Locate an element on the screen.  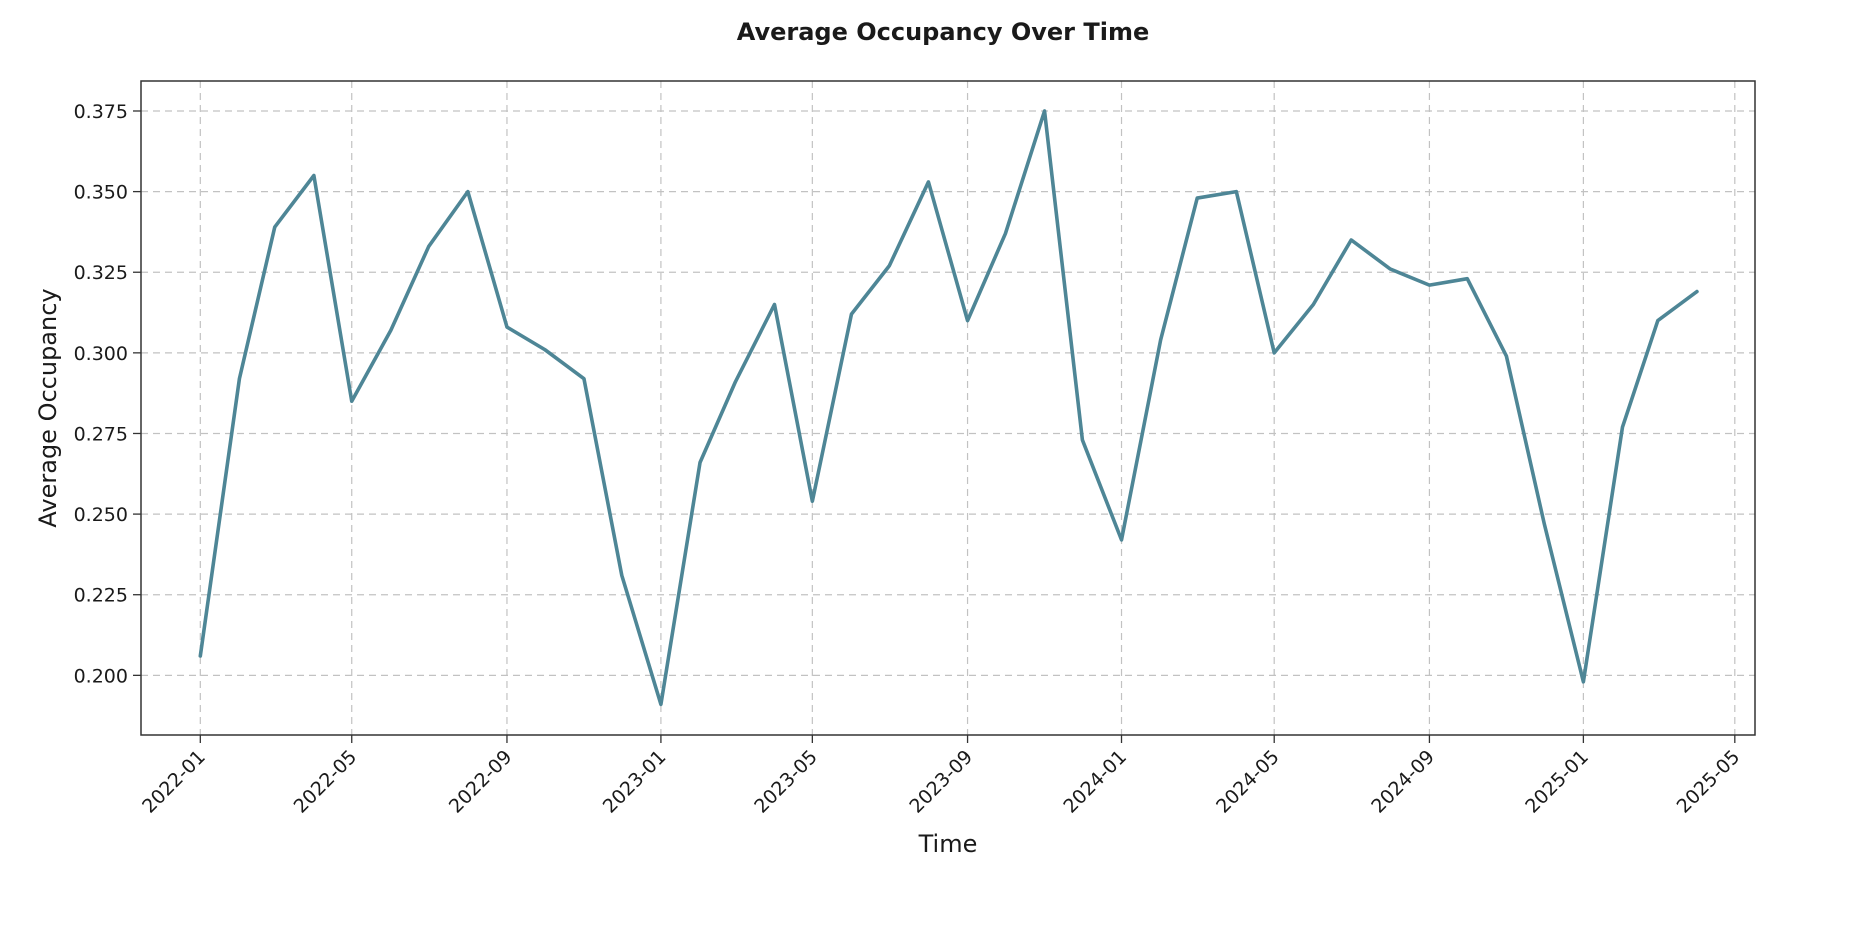
x-tick-label: 2024-01 is located at coordinates (1095, 782).